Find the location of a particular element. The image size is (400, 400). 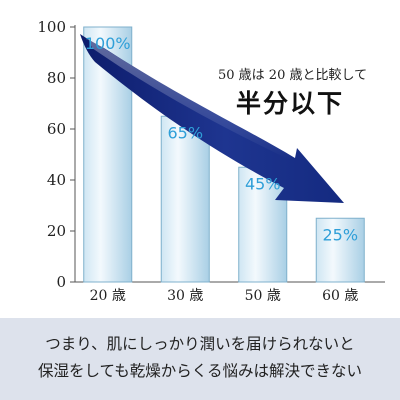

y-tick-label: 80 is located at coordinates (56, 78).